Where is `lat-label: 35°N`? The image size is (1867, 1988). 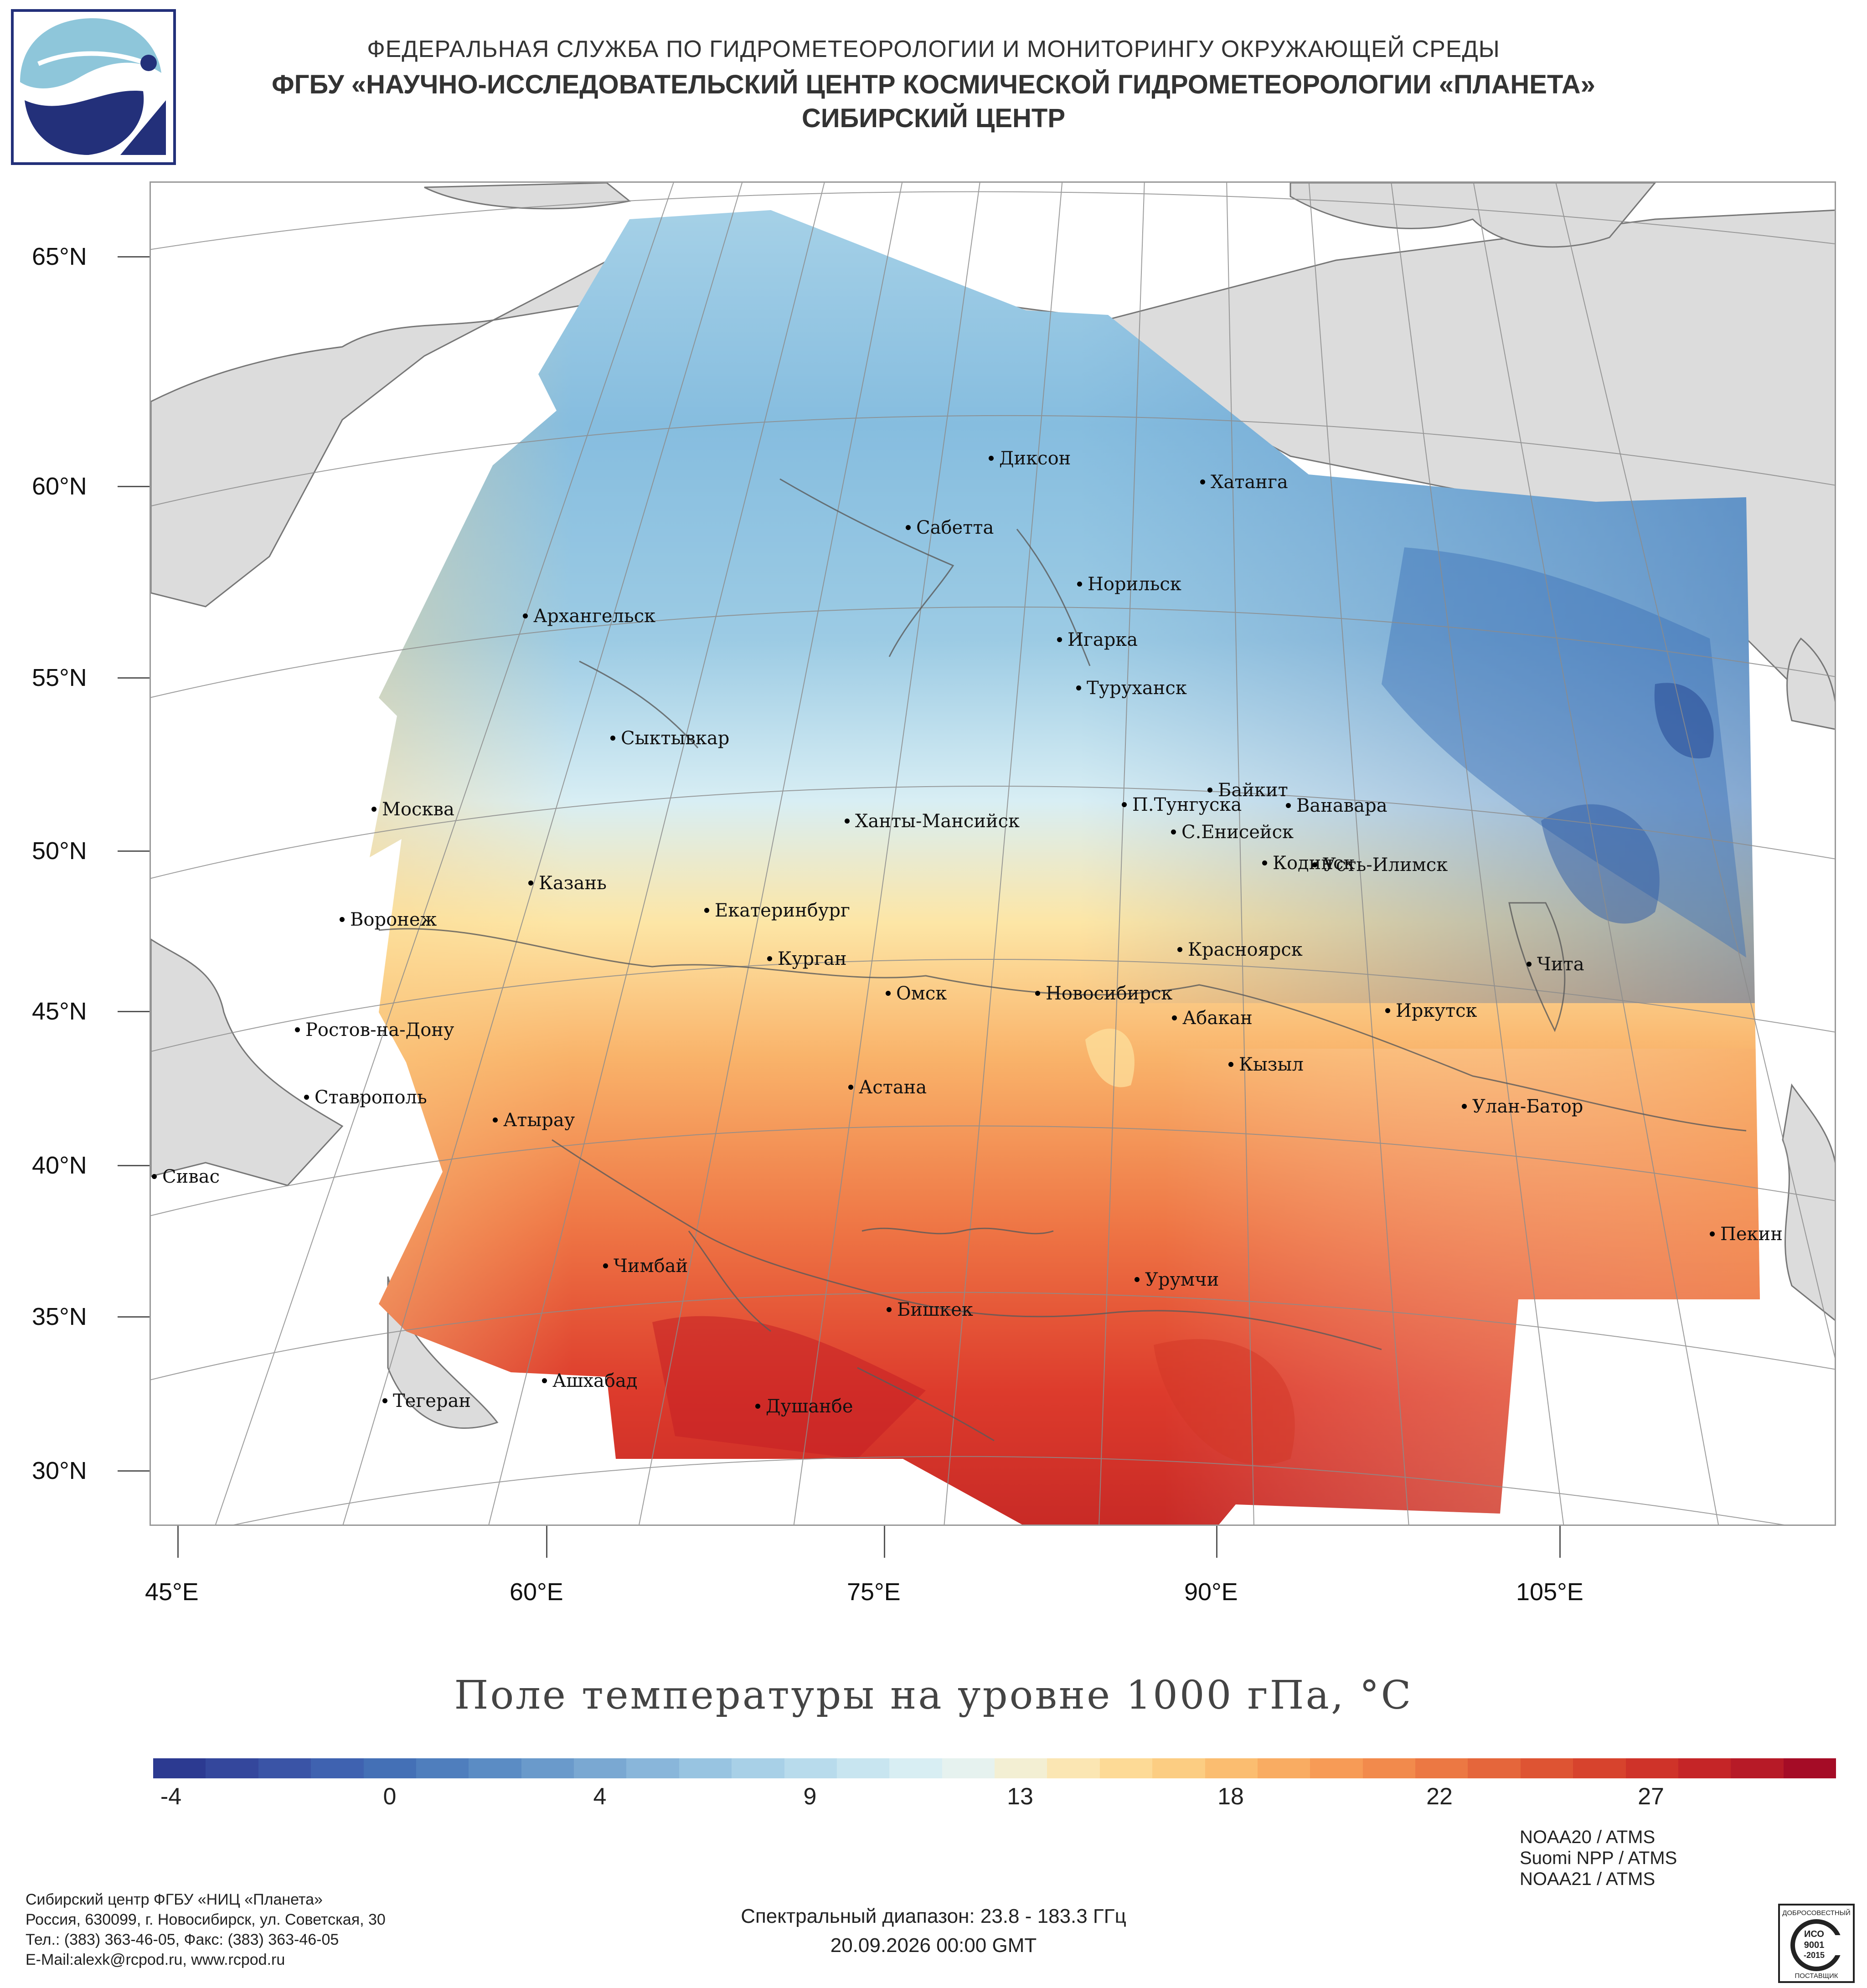
lat-label: 35°N is located at coordinates (59, 1317).